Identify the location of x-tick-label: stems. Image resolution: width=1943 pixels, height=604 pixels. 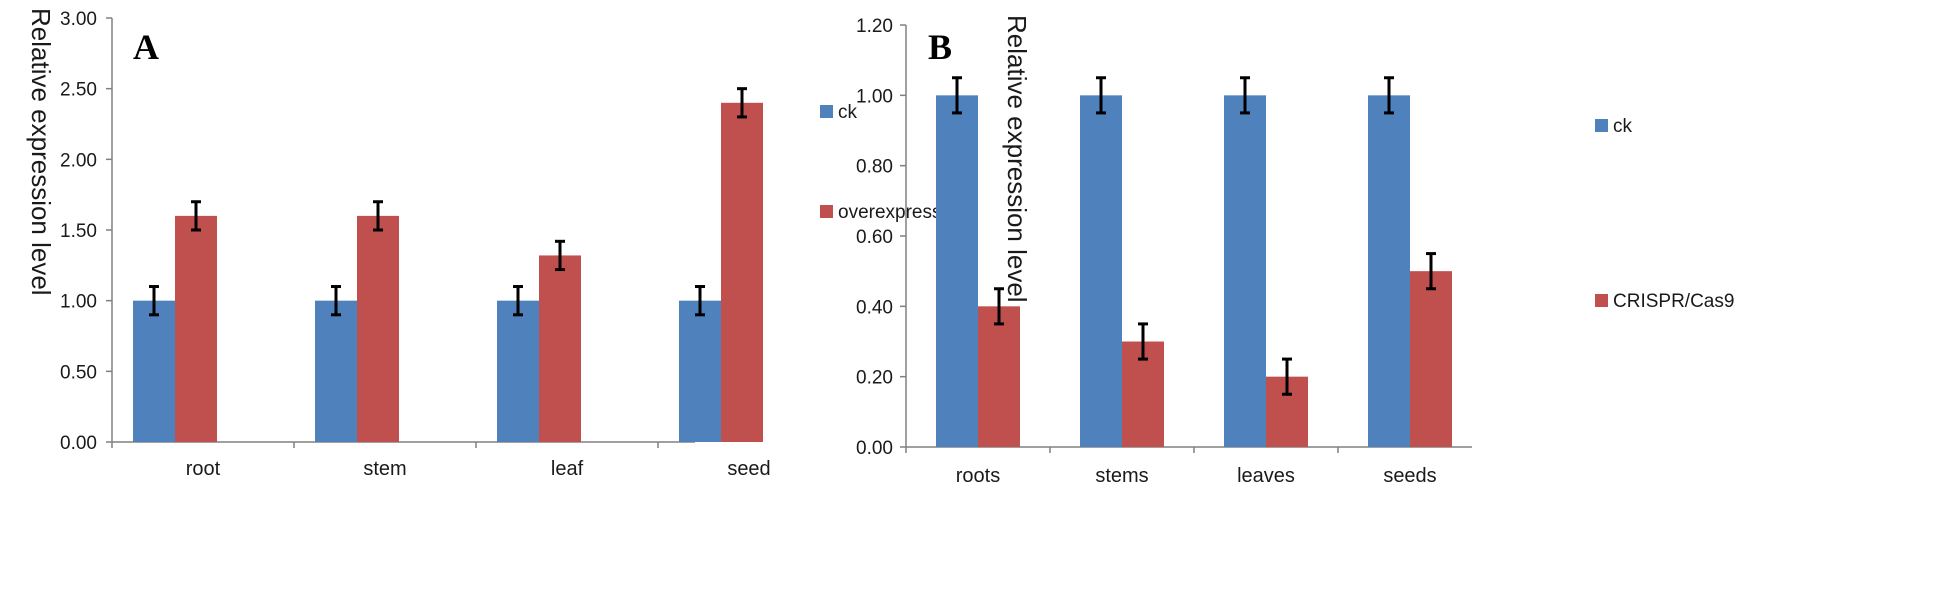
(1121, 476).